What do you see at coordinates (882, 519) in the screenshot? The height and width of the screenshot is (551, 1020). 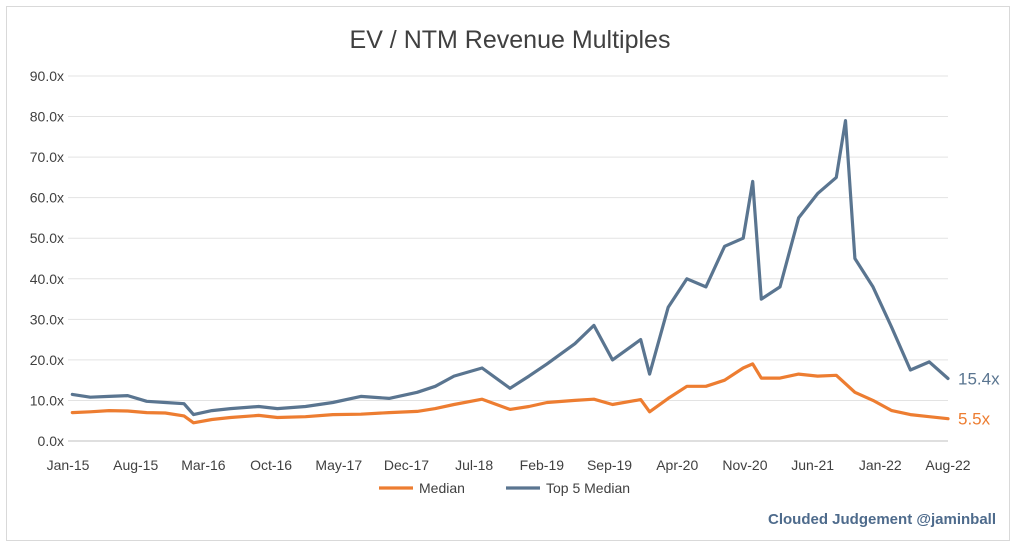 I see `credit-text: Clouded Judgement @jaminball` at bounding box center [882, 519].